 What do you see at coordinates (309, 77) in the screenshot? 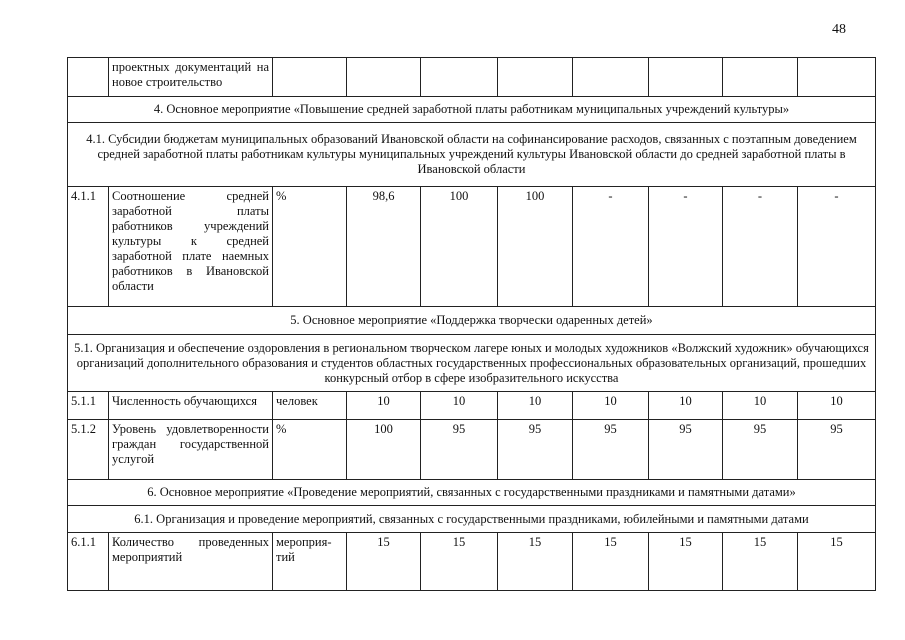
I see `unit` at bounding box center [309, 77].